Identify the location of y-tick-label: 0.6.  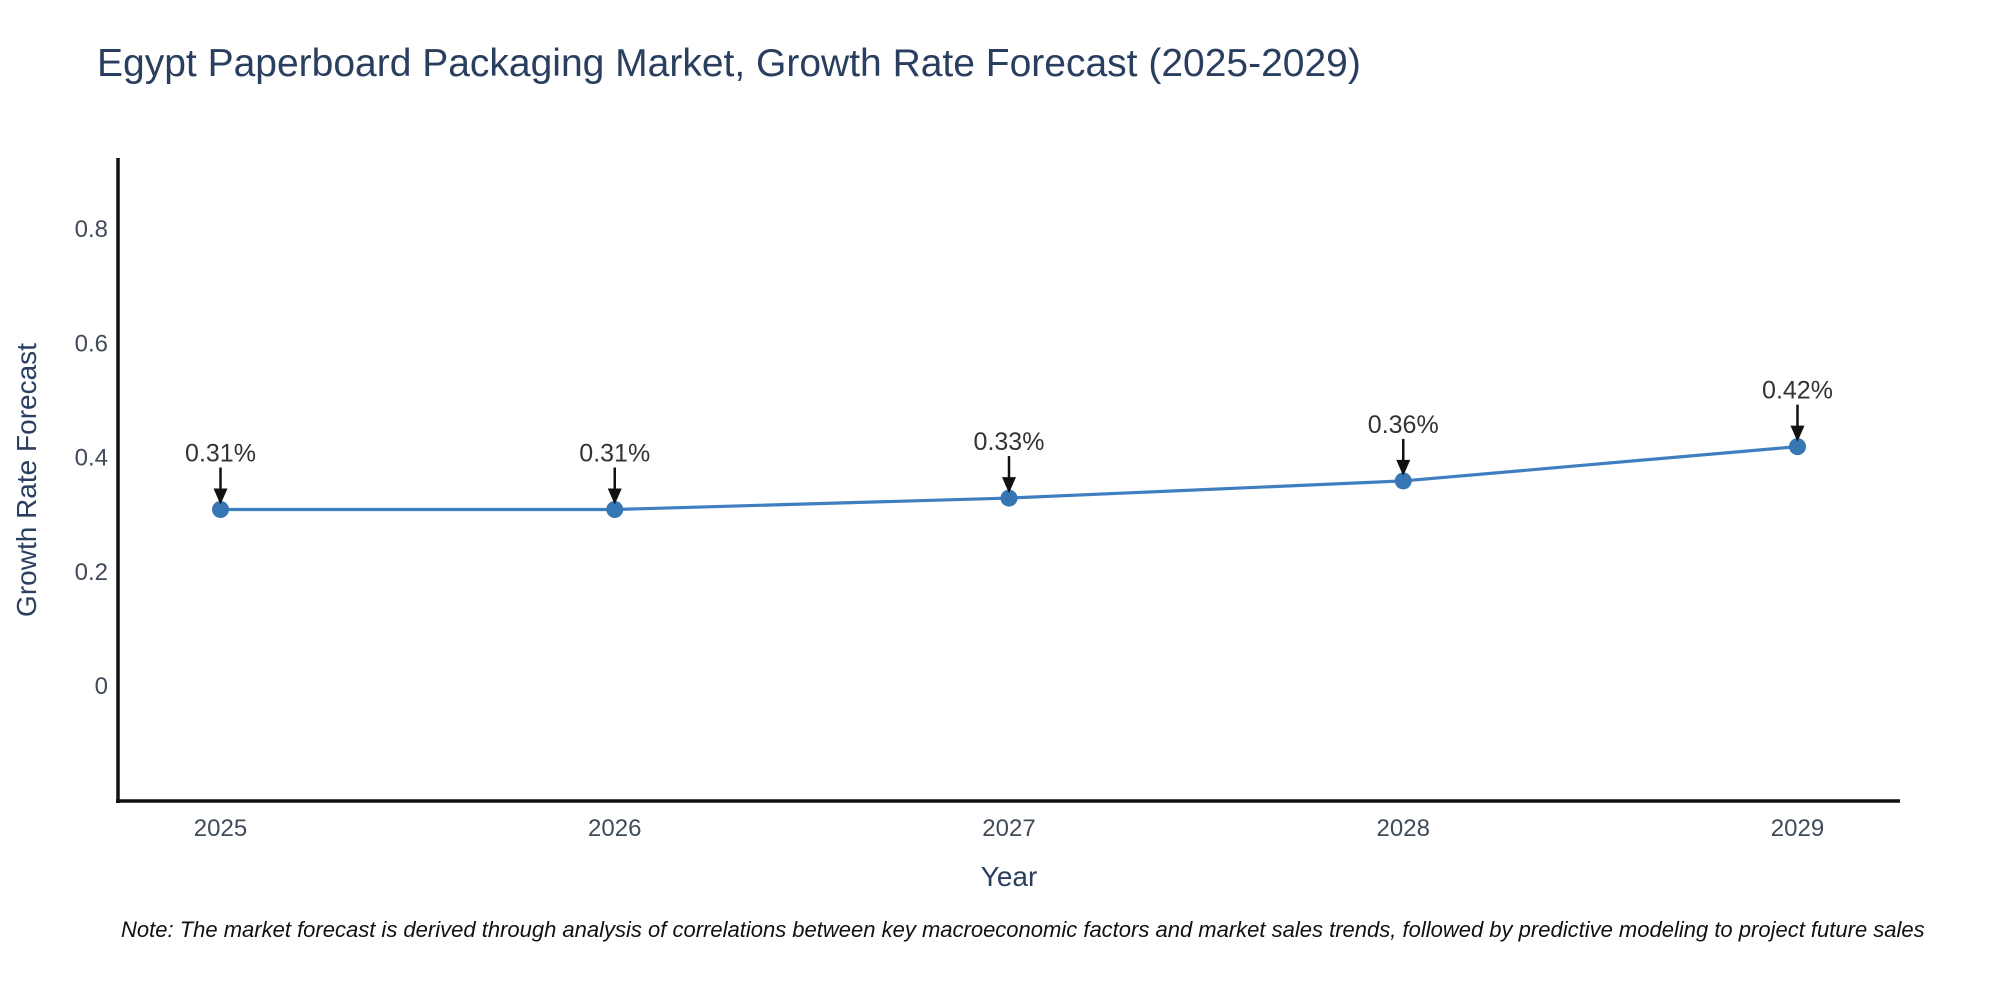
(91, 343).